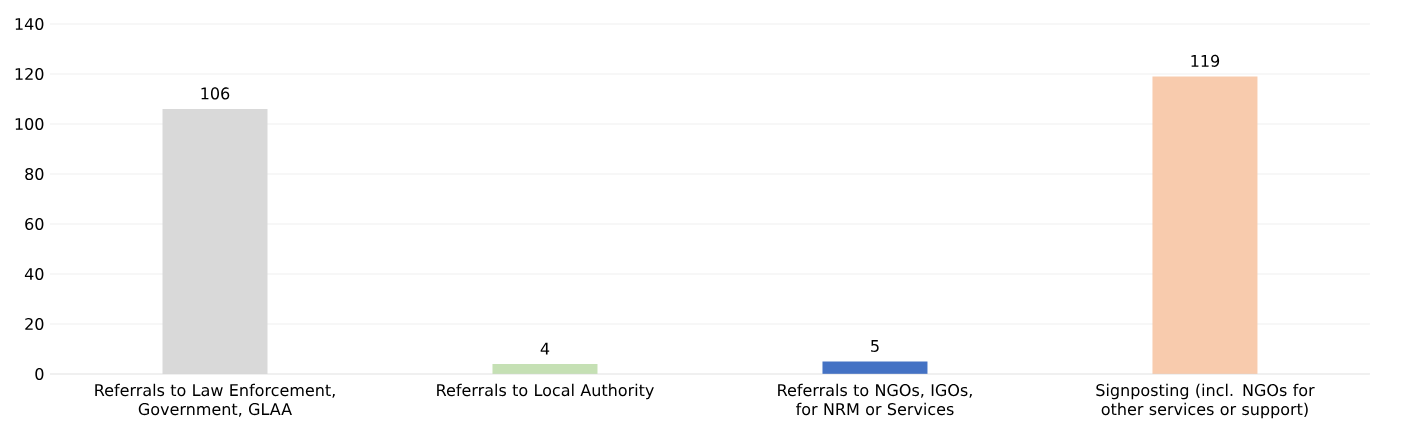 The height and width of the screenshot is (447, 1401). What do you see at coordinates (875, 399) in the screenshot?
I see `x-tick-label: Referrals to NGOs, IGOs, for NRM or Services` at bounding box center [875, 399].